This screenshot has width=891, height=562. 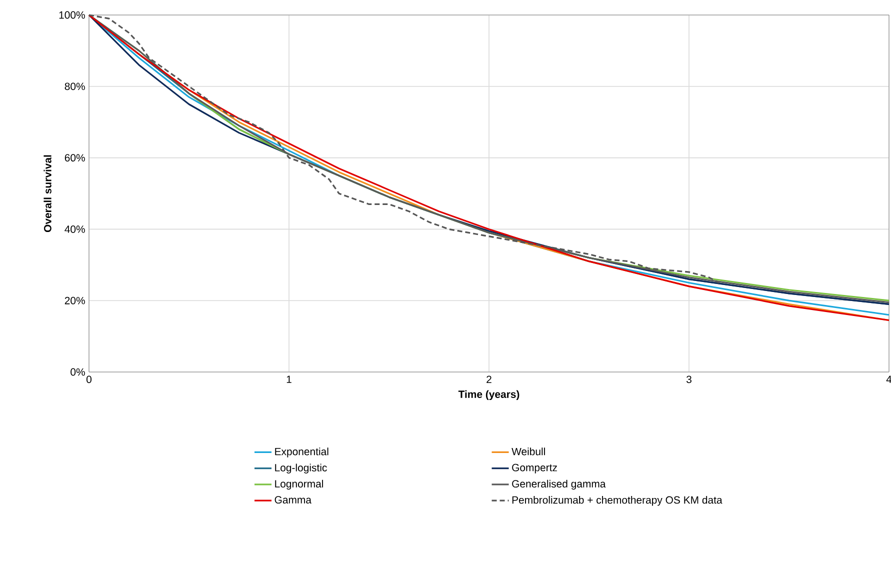 What do you see at coordinates (559, 485) in the screenshot?
I see `legend-label: Generalised gamma` at bounding box center [559, 485].